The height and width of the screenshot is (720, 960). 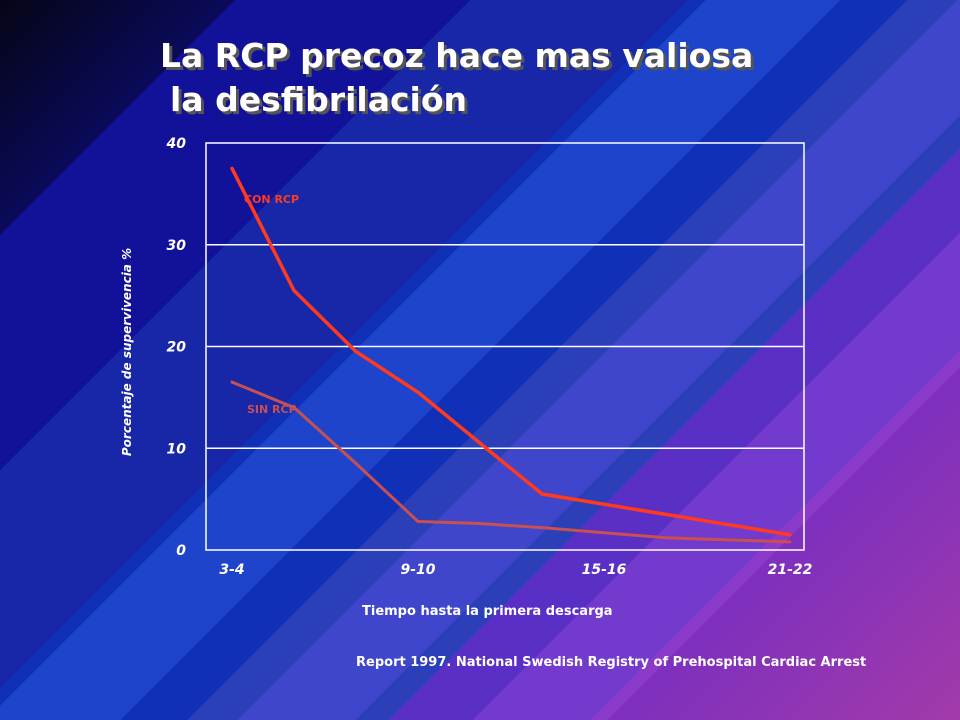 I want to click on series-labels: CON RCP SIN RCP, so click(x=271, y=304).